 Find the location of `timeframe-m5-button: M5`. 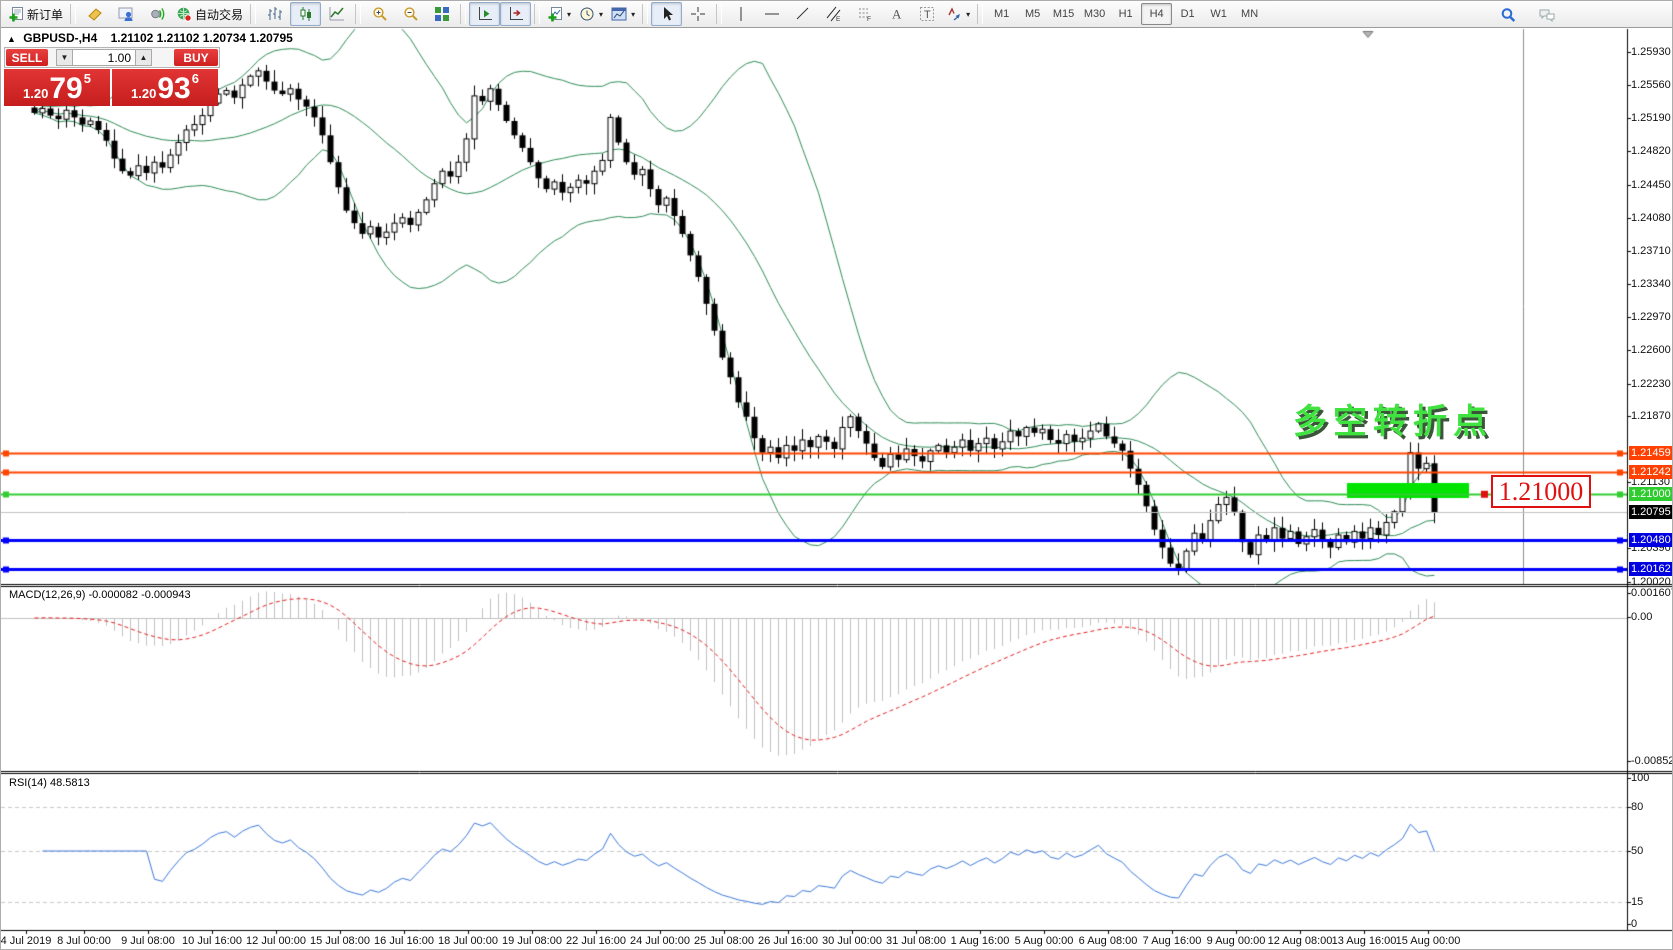

timeframe-m5-button: M5 is located at coordinates (1032, 14).